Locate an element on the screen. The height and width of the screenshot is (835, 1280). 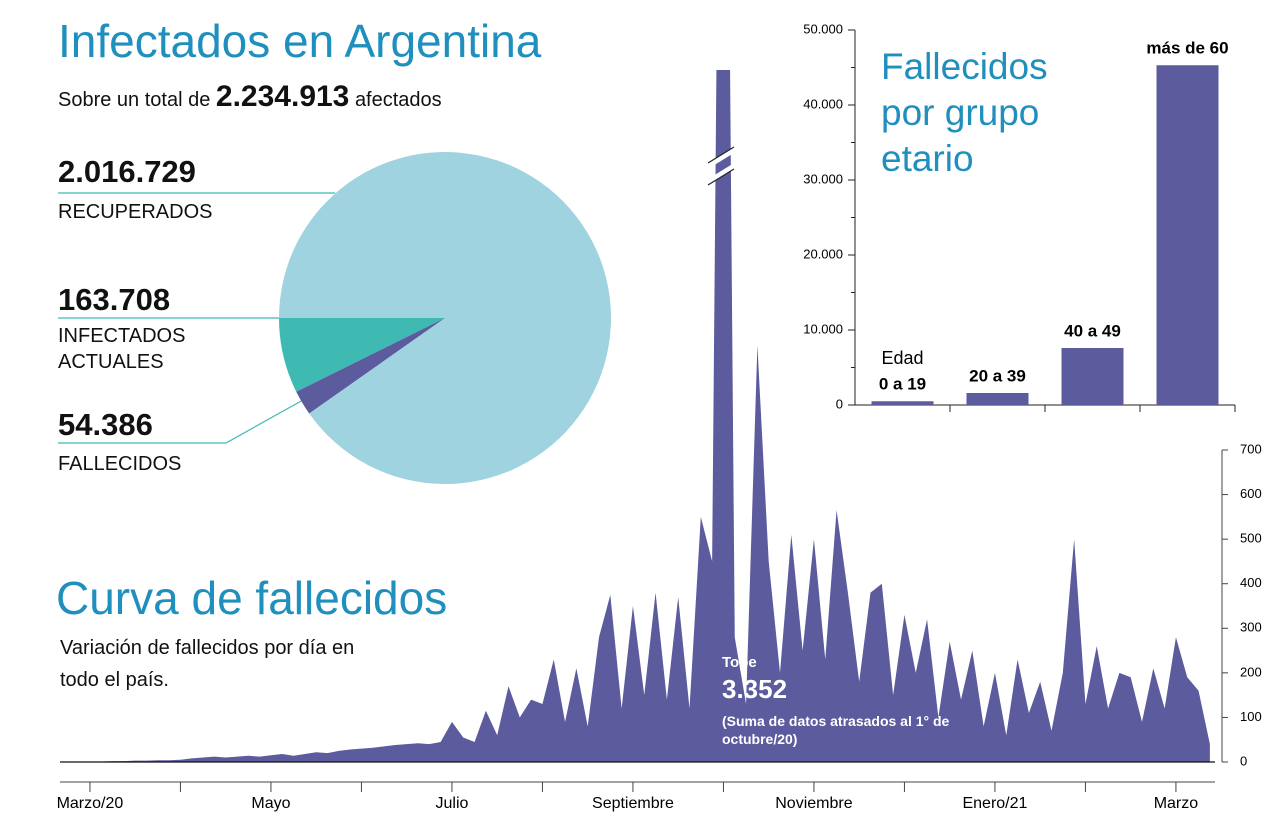
y-tick-label: 50.000 is located at coordinates (823, 28).